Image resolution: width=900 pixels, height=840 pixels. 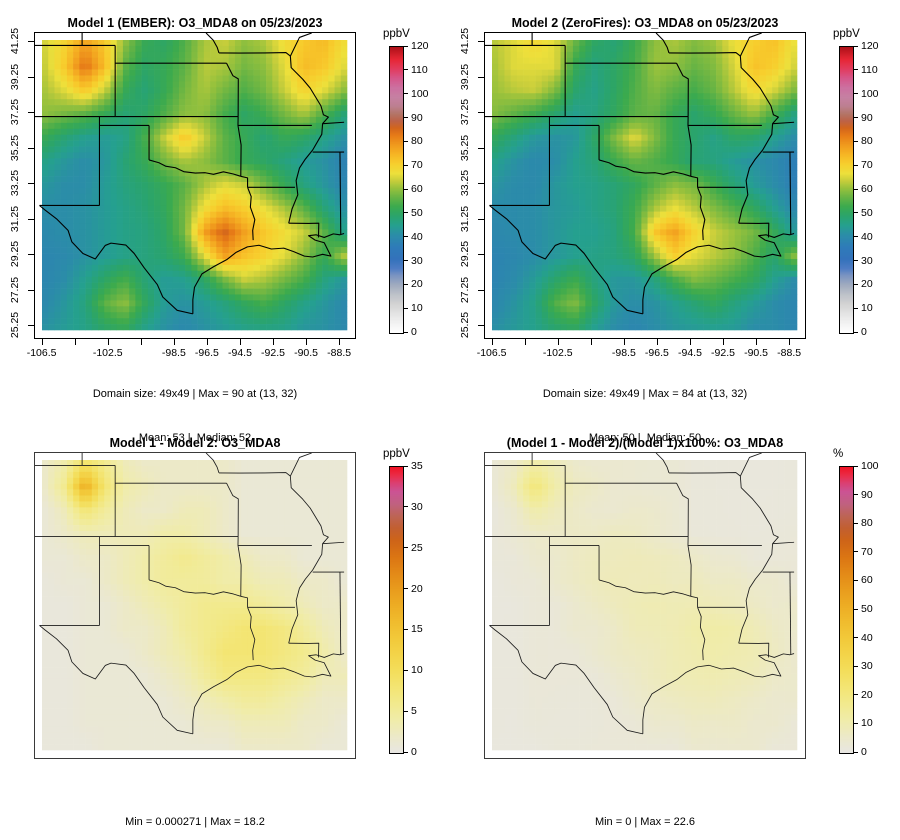 I want to click on colorbar-tick-label: 15, so click(x=417, y=629).